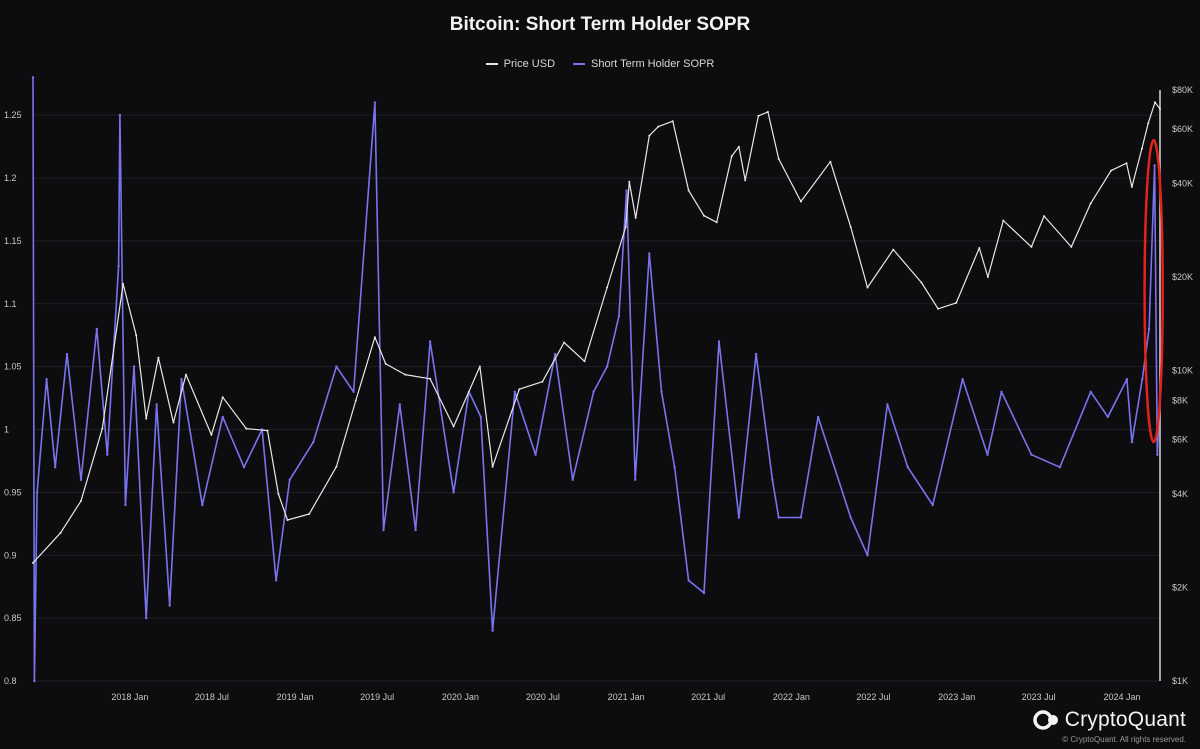 This screenshot has width=1200, height=749. What do you see at coordinates (579, 64) in the screenshot?
I see `legend-swatch-sopr` at bounding box center [579, 64].